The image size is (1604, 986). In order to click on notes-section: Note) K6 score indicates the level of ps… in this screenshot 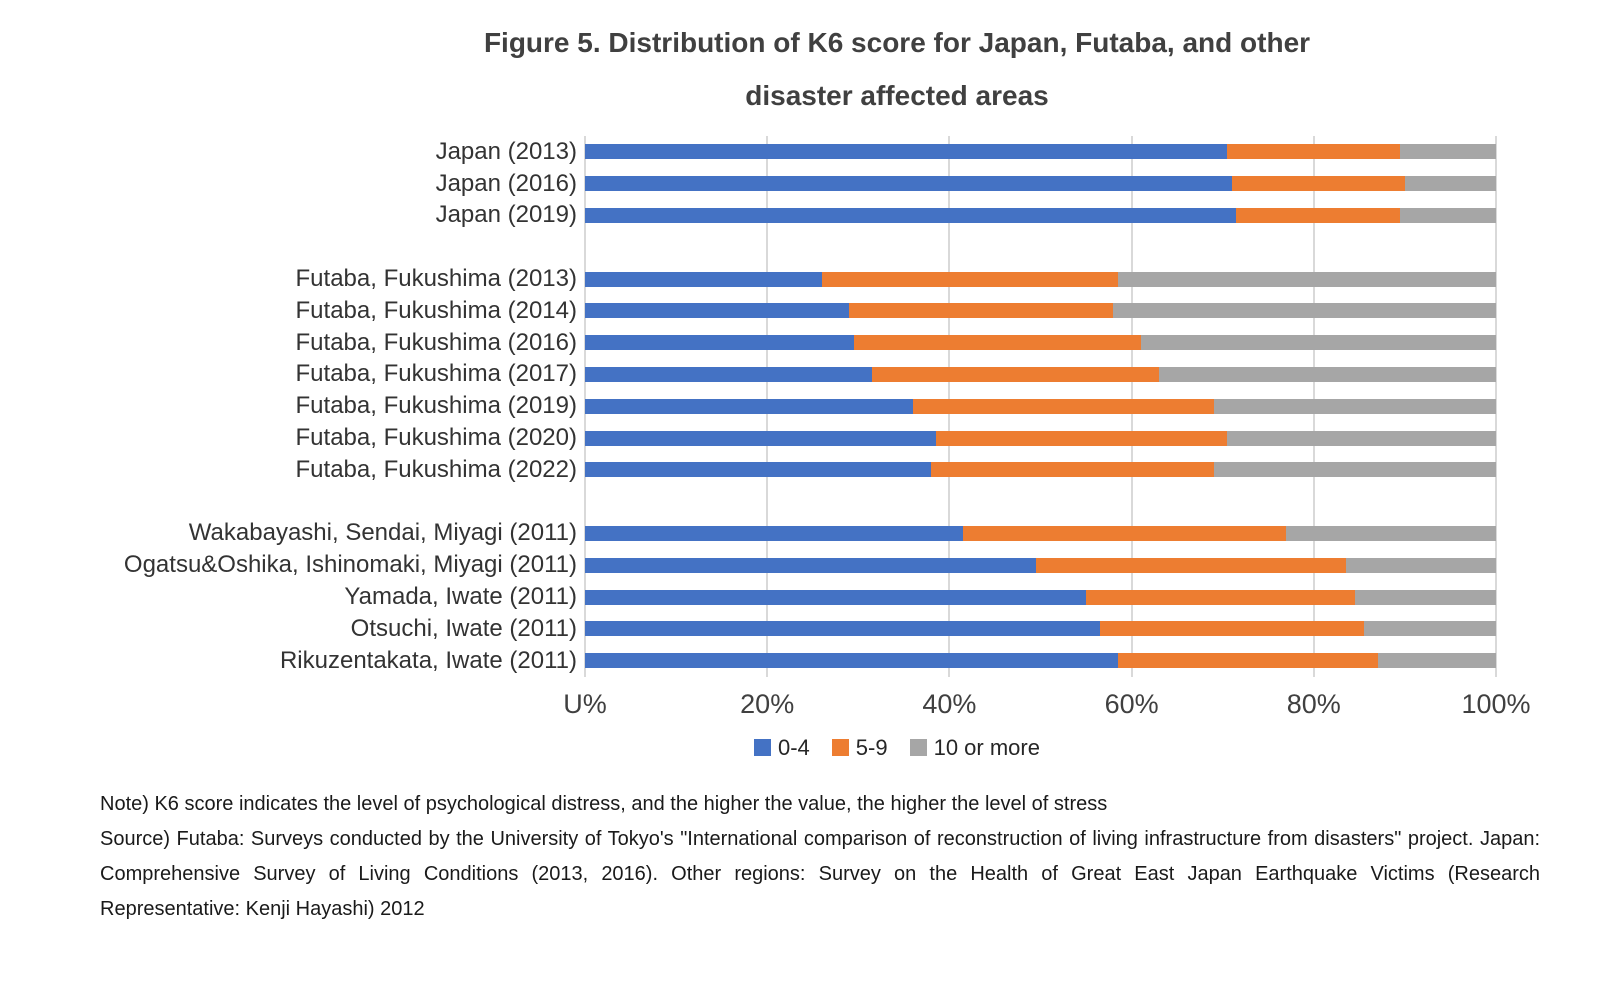, I will do `click(820, 857)`.